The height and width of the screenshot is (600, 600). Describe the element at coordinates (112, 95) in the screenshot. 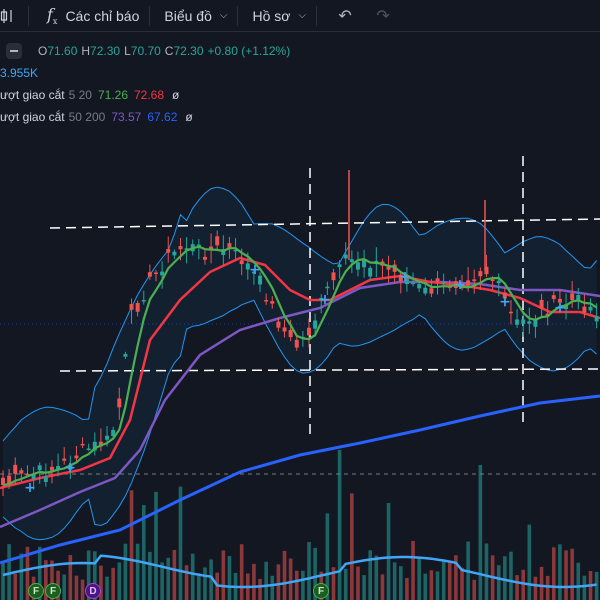

I see `ma5-value: 71.26` at that location.